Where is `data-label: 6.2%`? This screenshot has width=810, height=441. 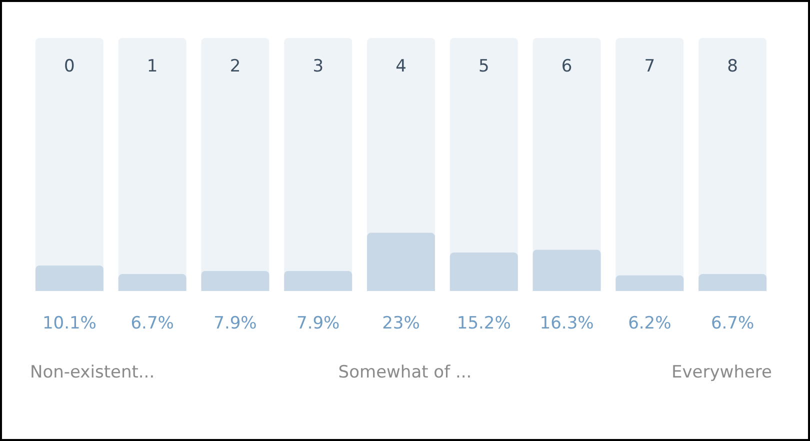 data-label: 6.2% is located at coordinates (650, 324).